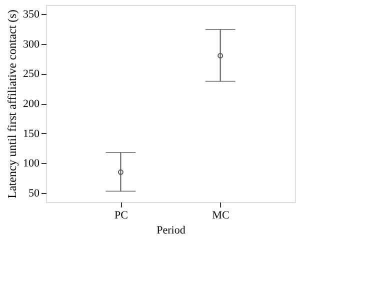 This screenshot has height=295, width=373. What do you see at coordinates (221, 216) in the screenshot?
I see `x-tick-label: MC` at bounding box center [221, 216].